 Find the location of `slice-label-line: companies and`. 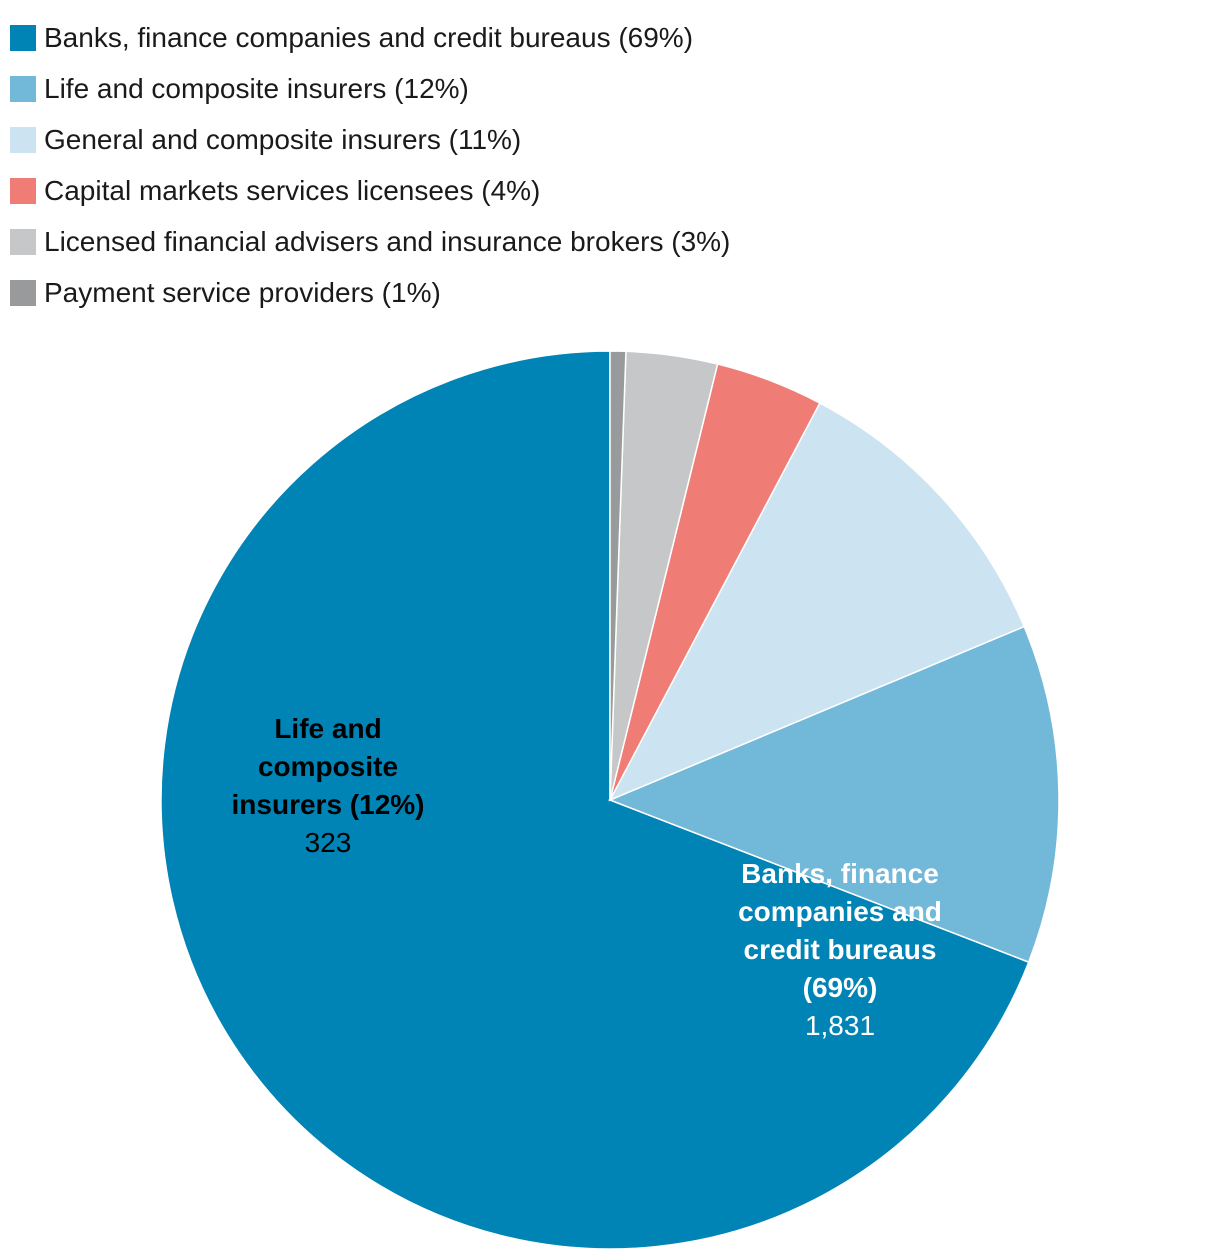

slice-label-line: companies and is located at coordinates (840, 911).